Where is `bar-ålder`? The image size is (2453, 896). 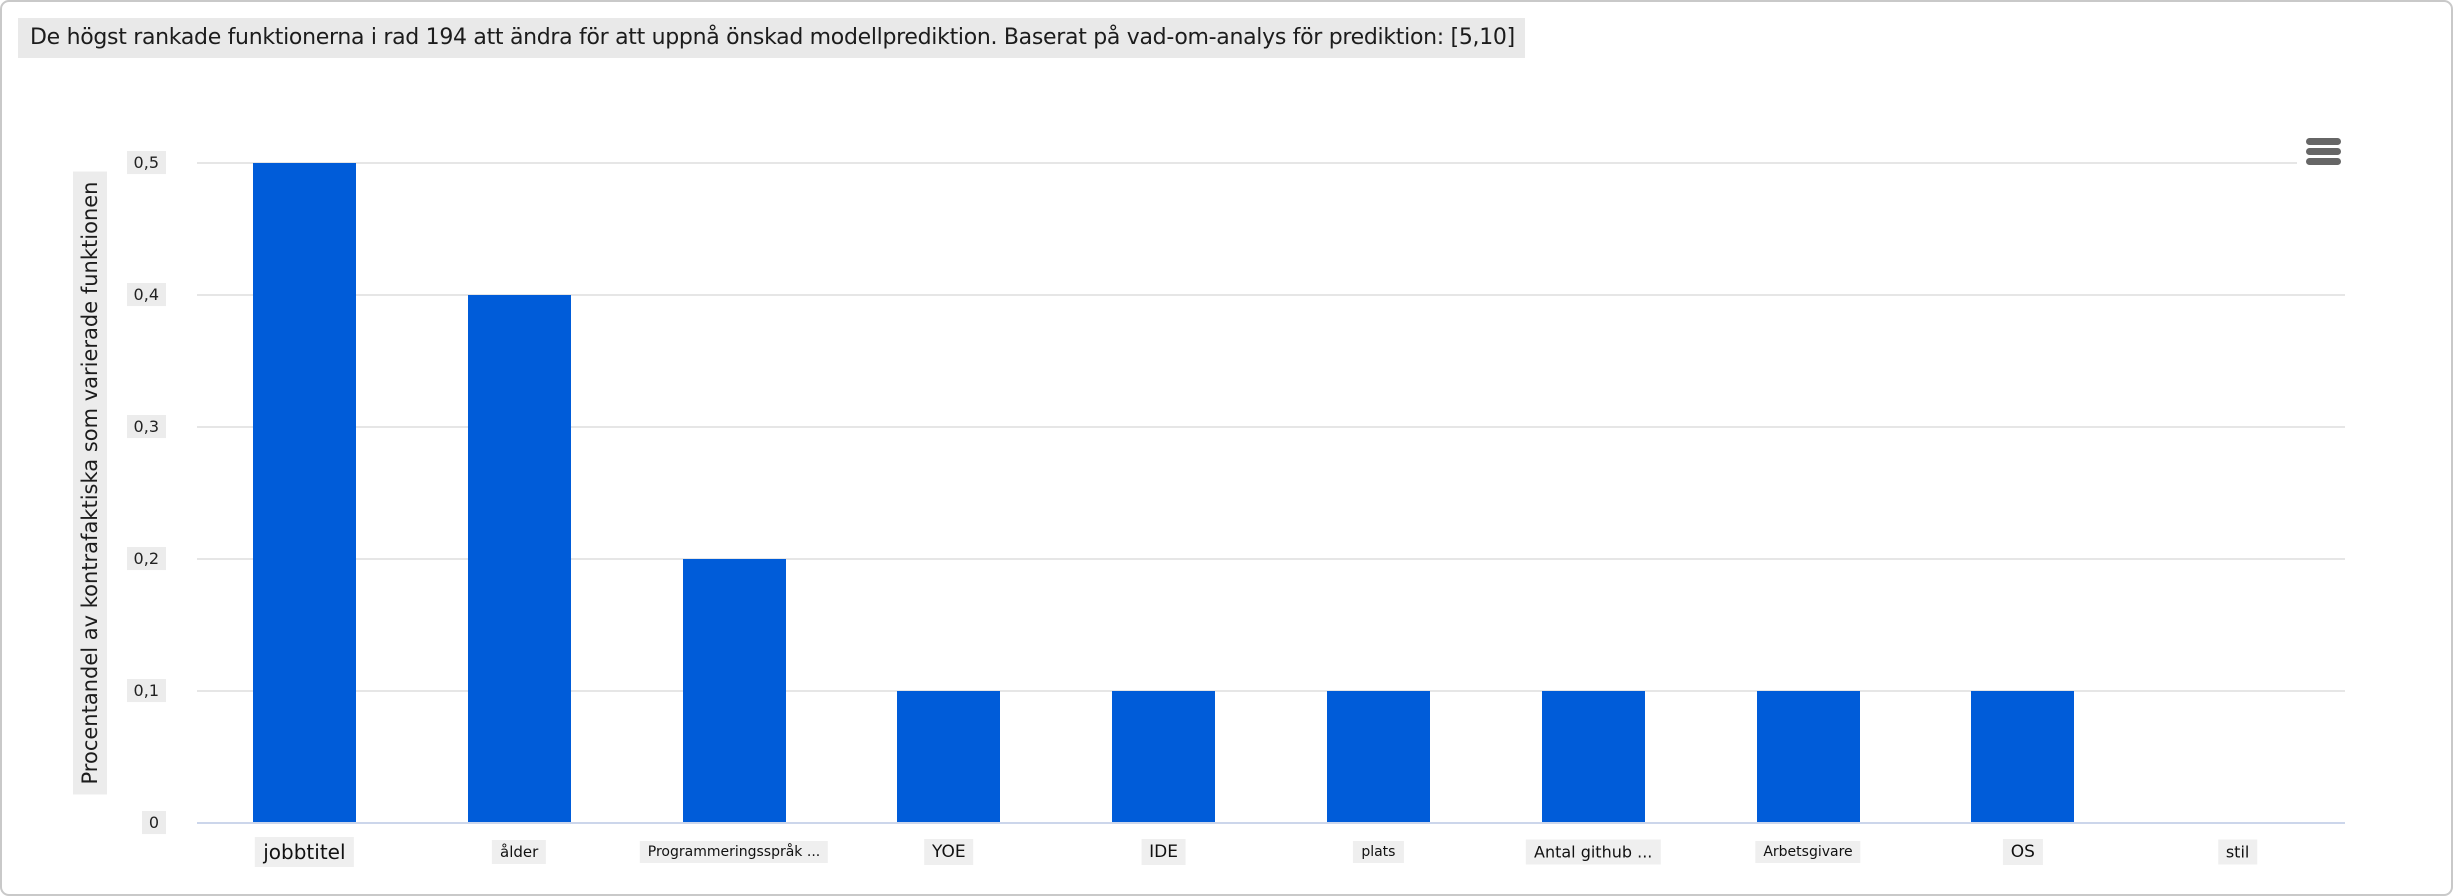 bar-ålder is located at coordinates (519, 559).